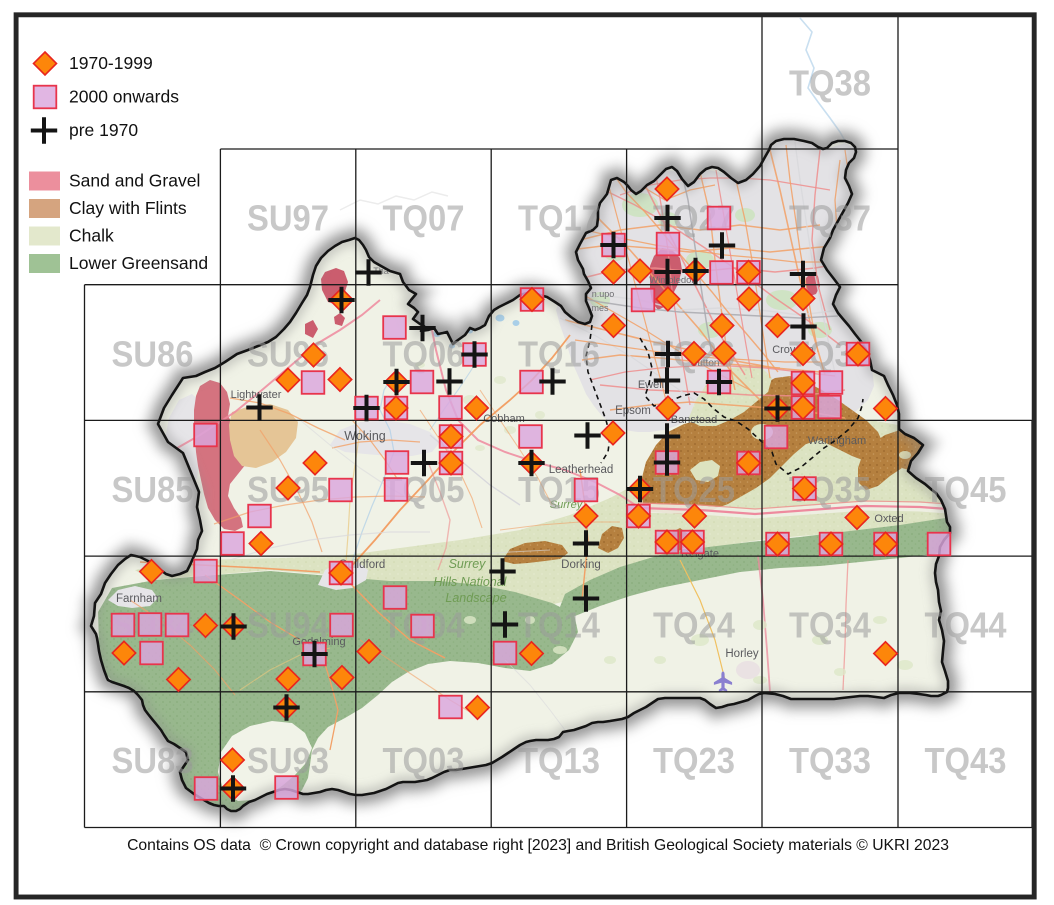 This screenshot has height=905, width=1054. I want to click on svg-text: Sand and Gravel, so click(134, 181).